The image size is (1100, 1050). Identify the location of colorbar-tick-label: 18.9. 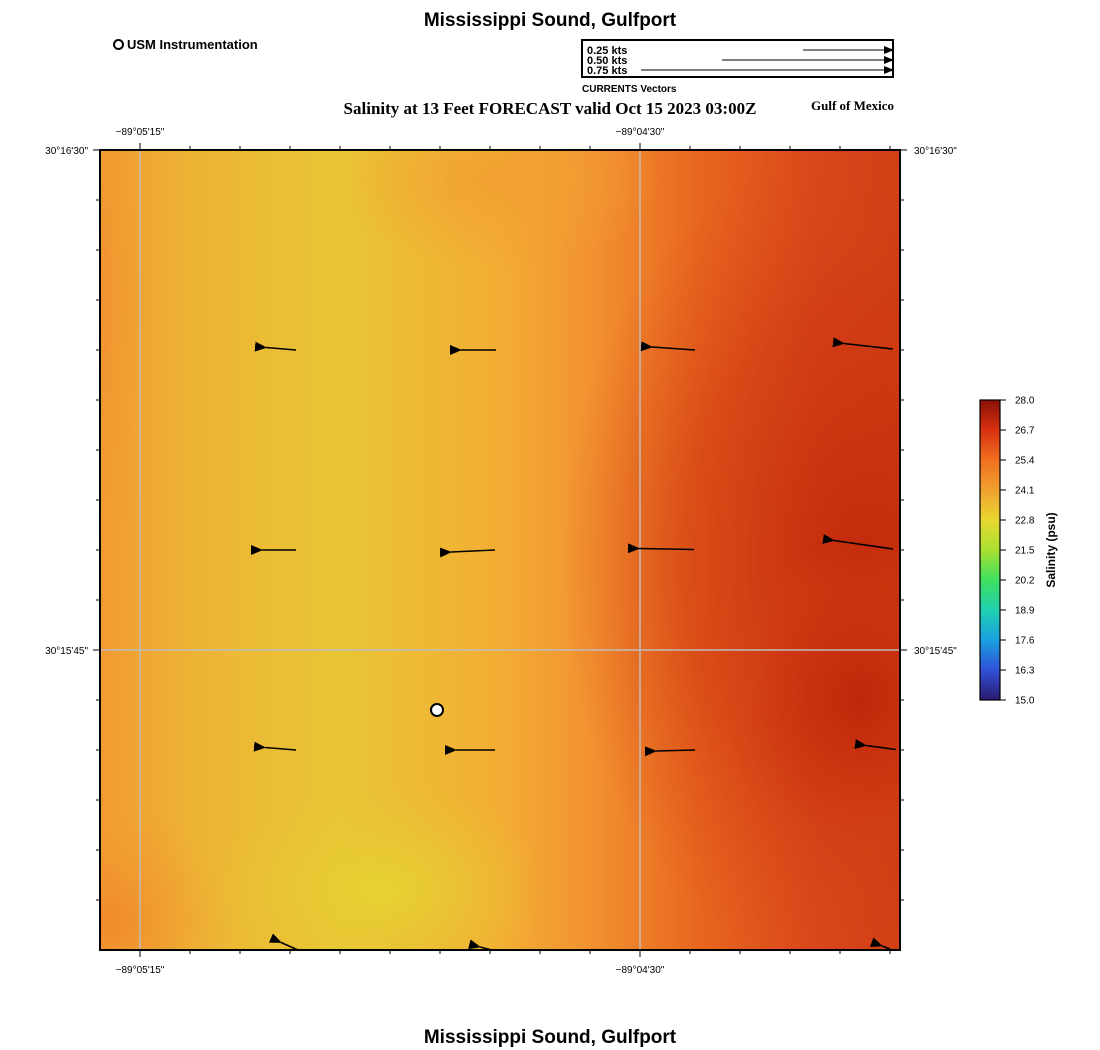
(1025, 611).